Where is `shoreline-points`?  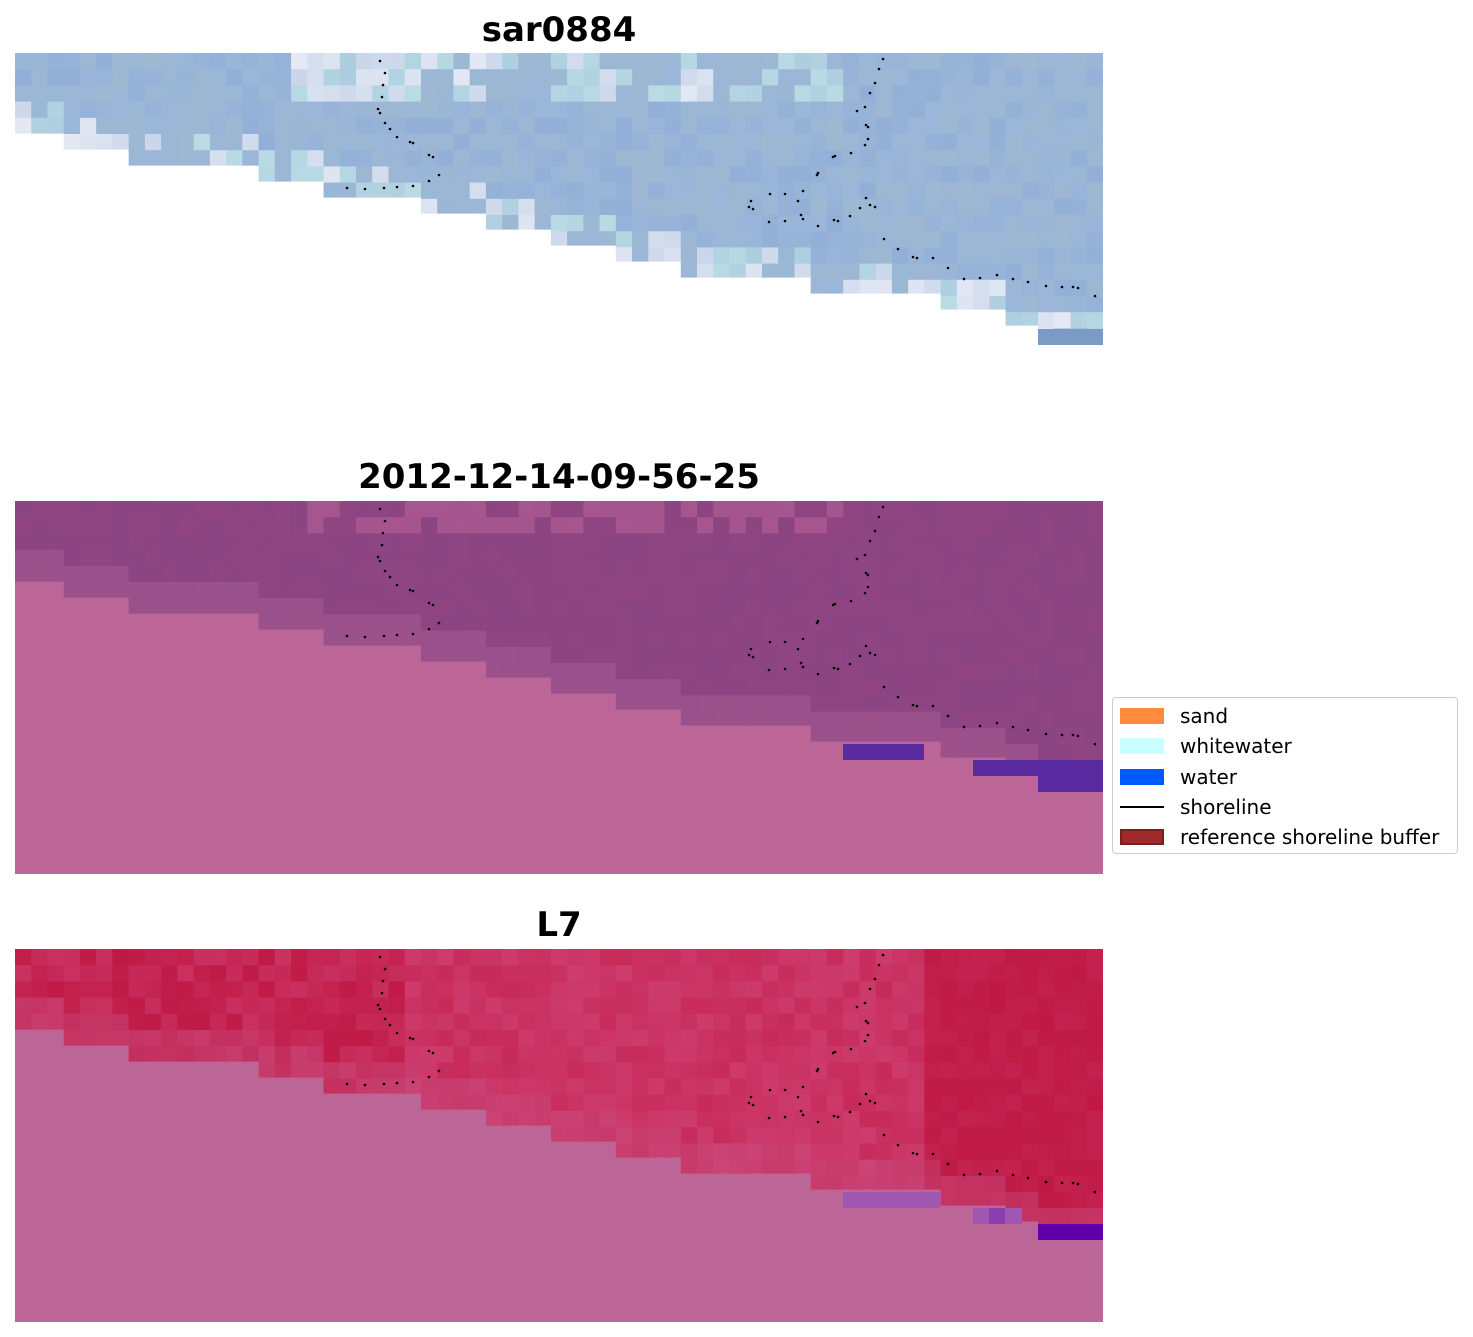 shoreline-points is located at coordinates (721, 1073).